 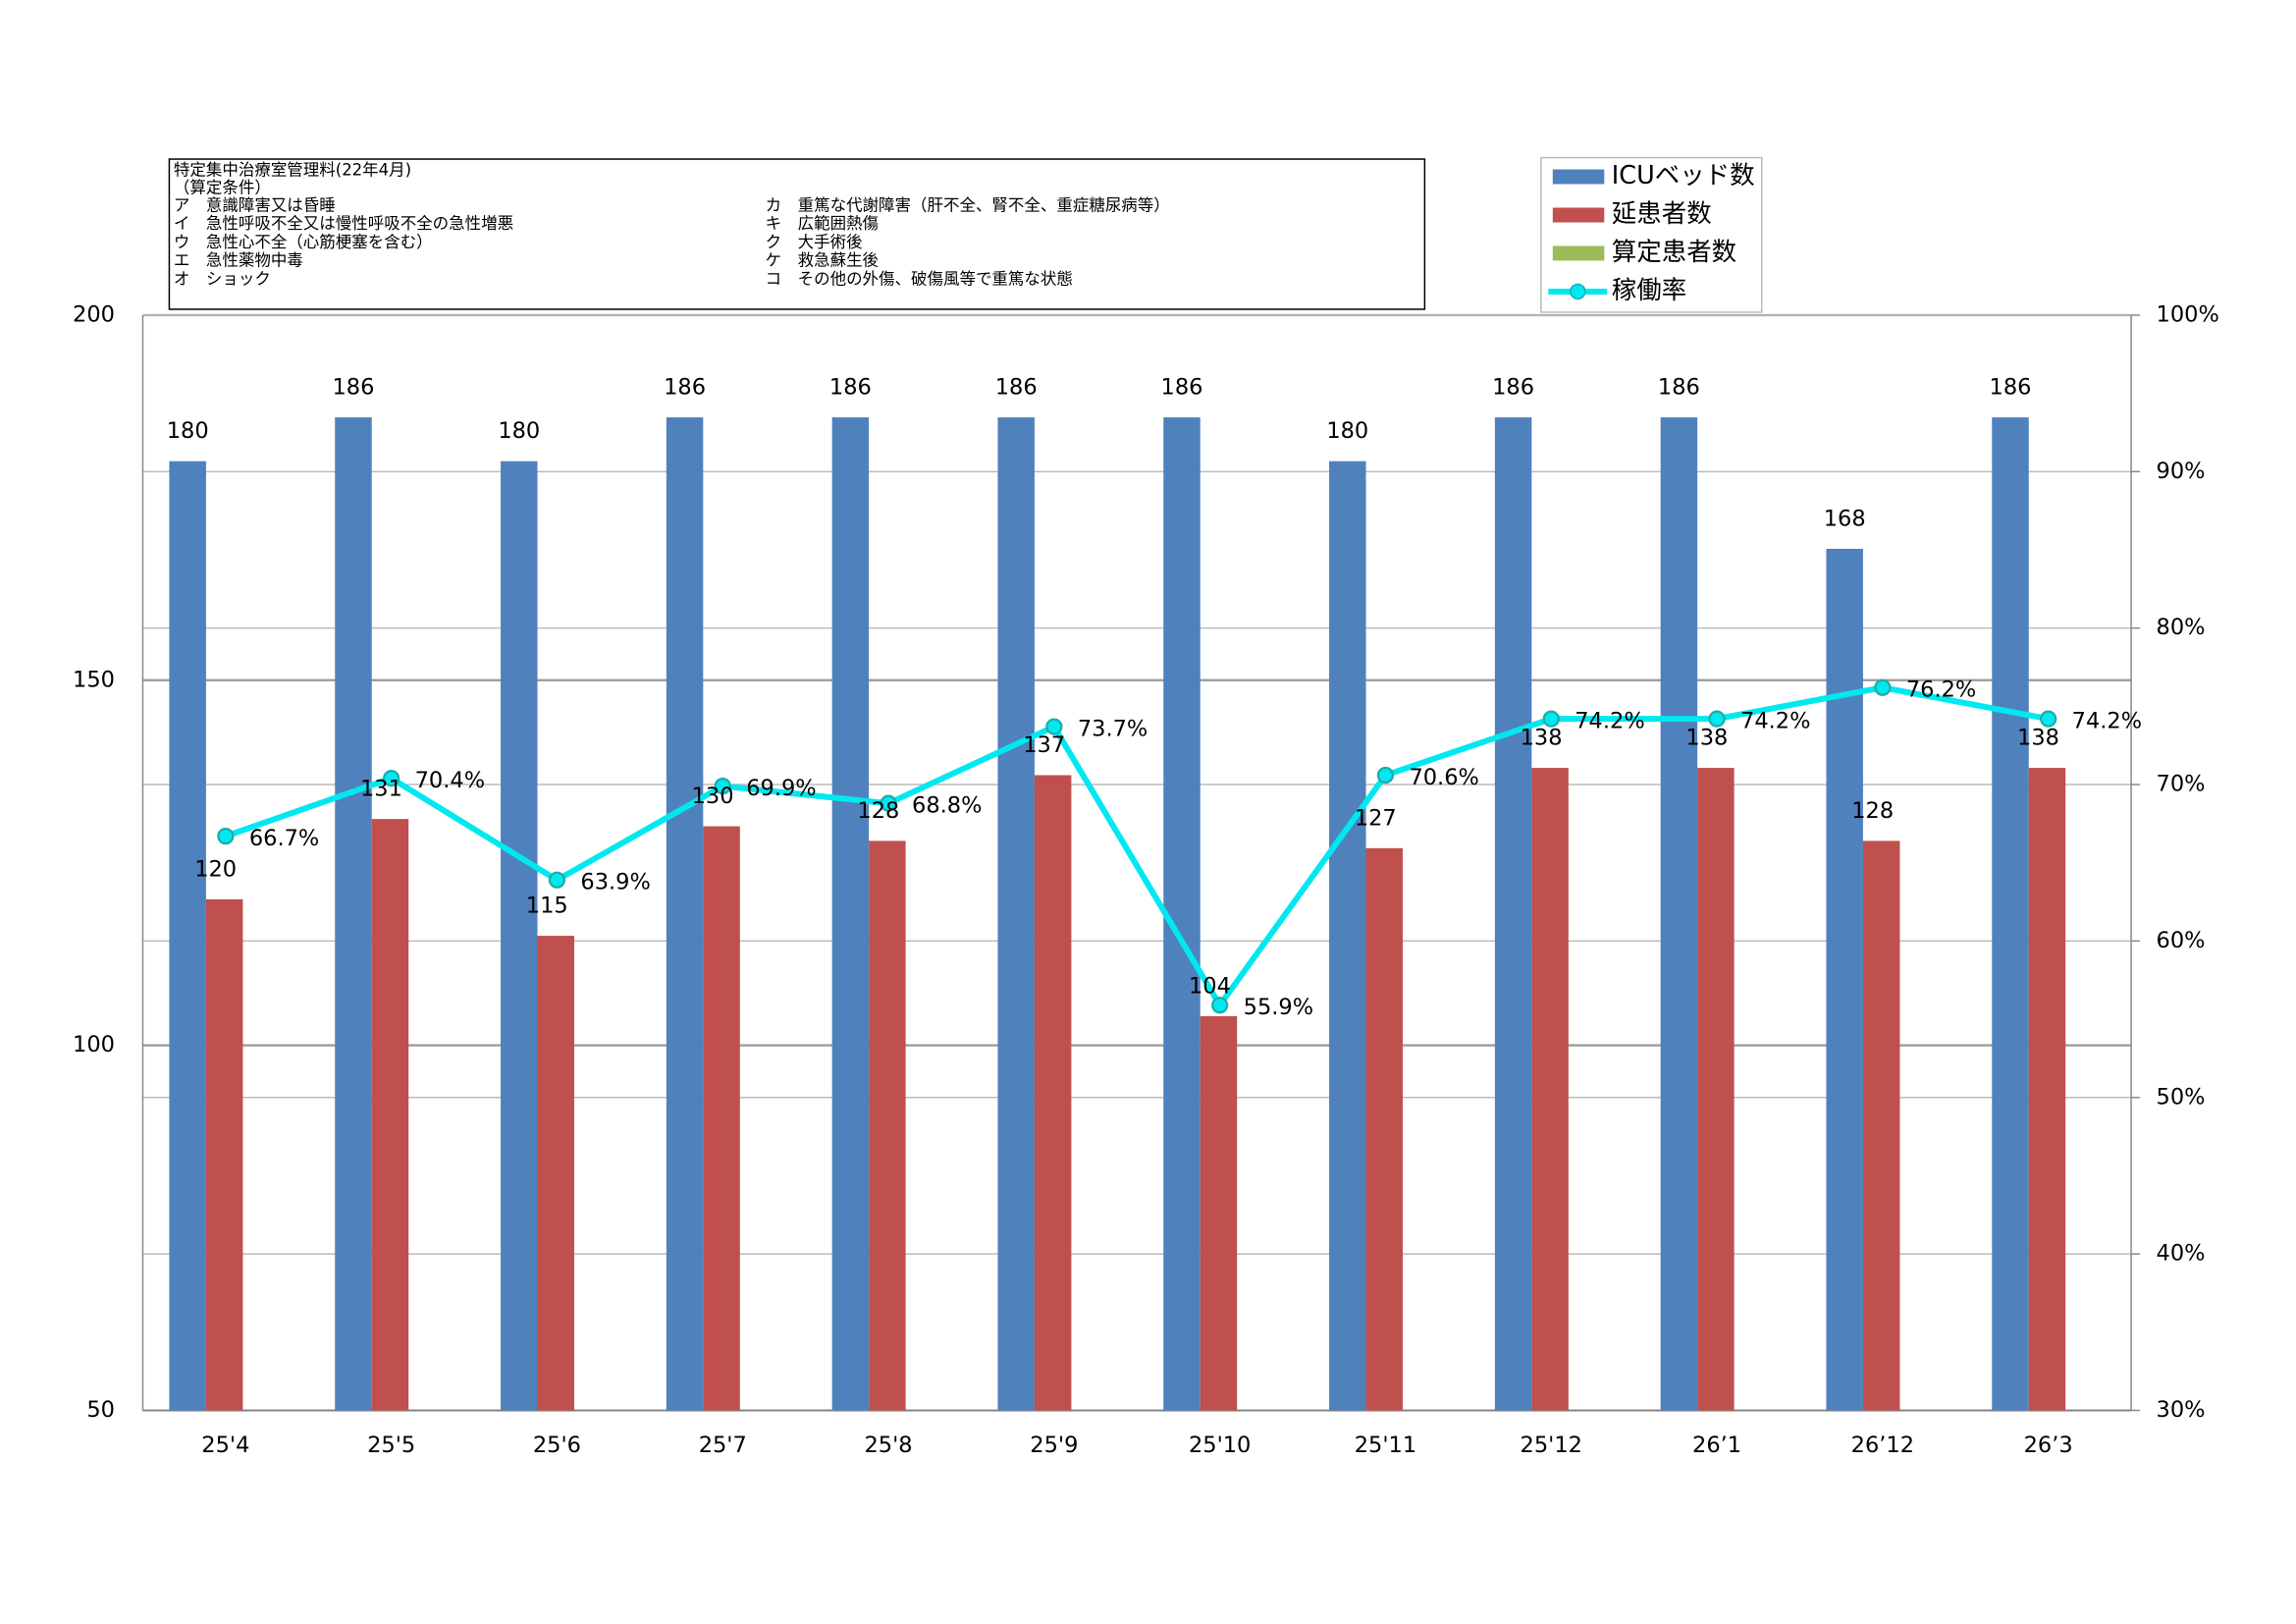 I want to click on x-tick-label: 25'9, so click(x=1054, y=1445).